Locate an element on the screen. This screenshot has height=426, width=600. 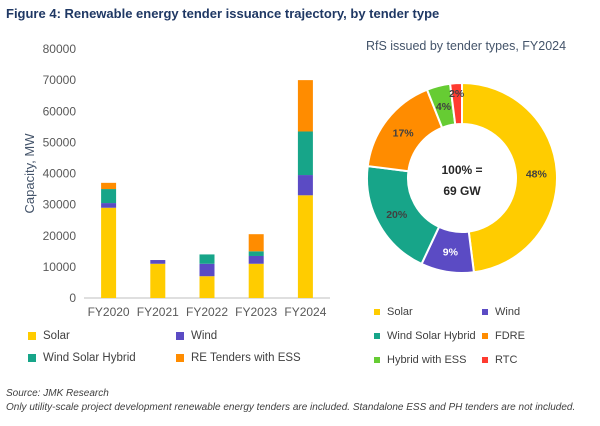
bar-segment-re-tenders-with-ess-fy2023 is located at coordinates (256, 243).